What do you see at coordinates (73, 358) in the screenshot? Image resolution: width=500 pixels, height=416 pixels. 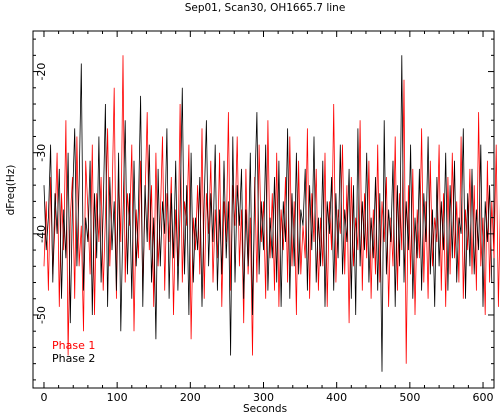 I see `legend-phase-2: Phase 2` at bounding box center [73, 358].